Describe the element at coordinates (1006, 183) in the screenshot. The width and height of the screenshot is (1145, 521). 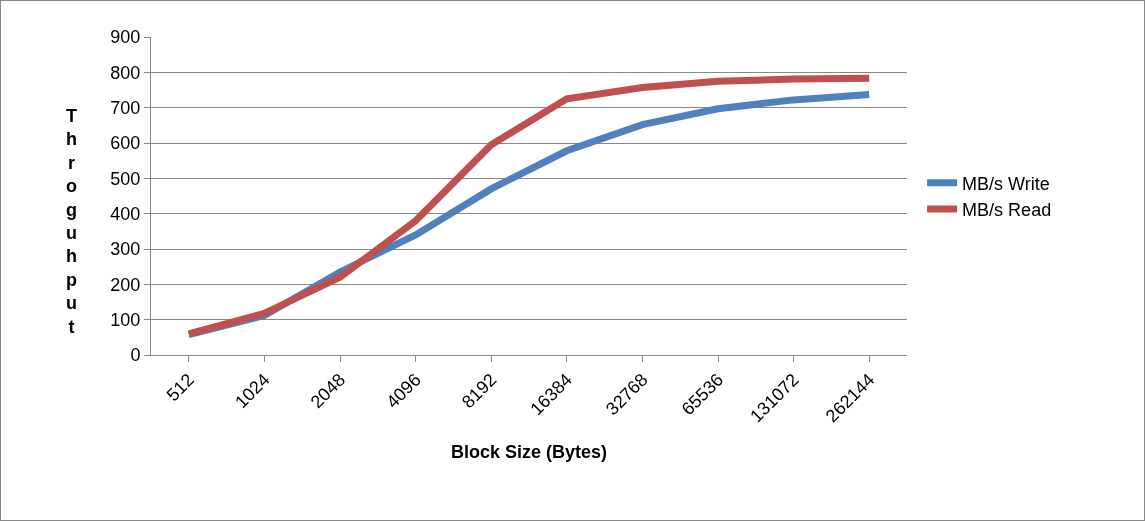
I see `legend-label: MB/s Write` at that location.